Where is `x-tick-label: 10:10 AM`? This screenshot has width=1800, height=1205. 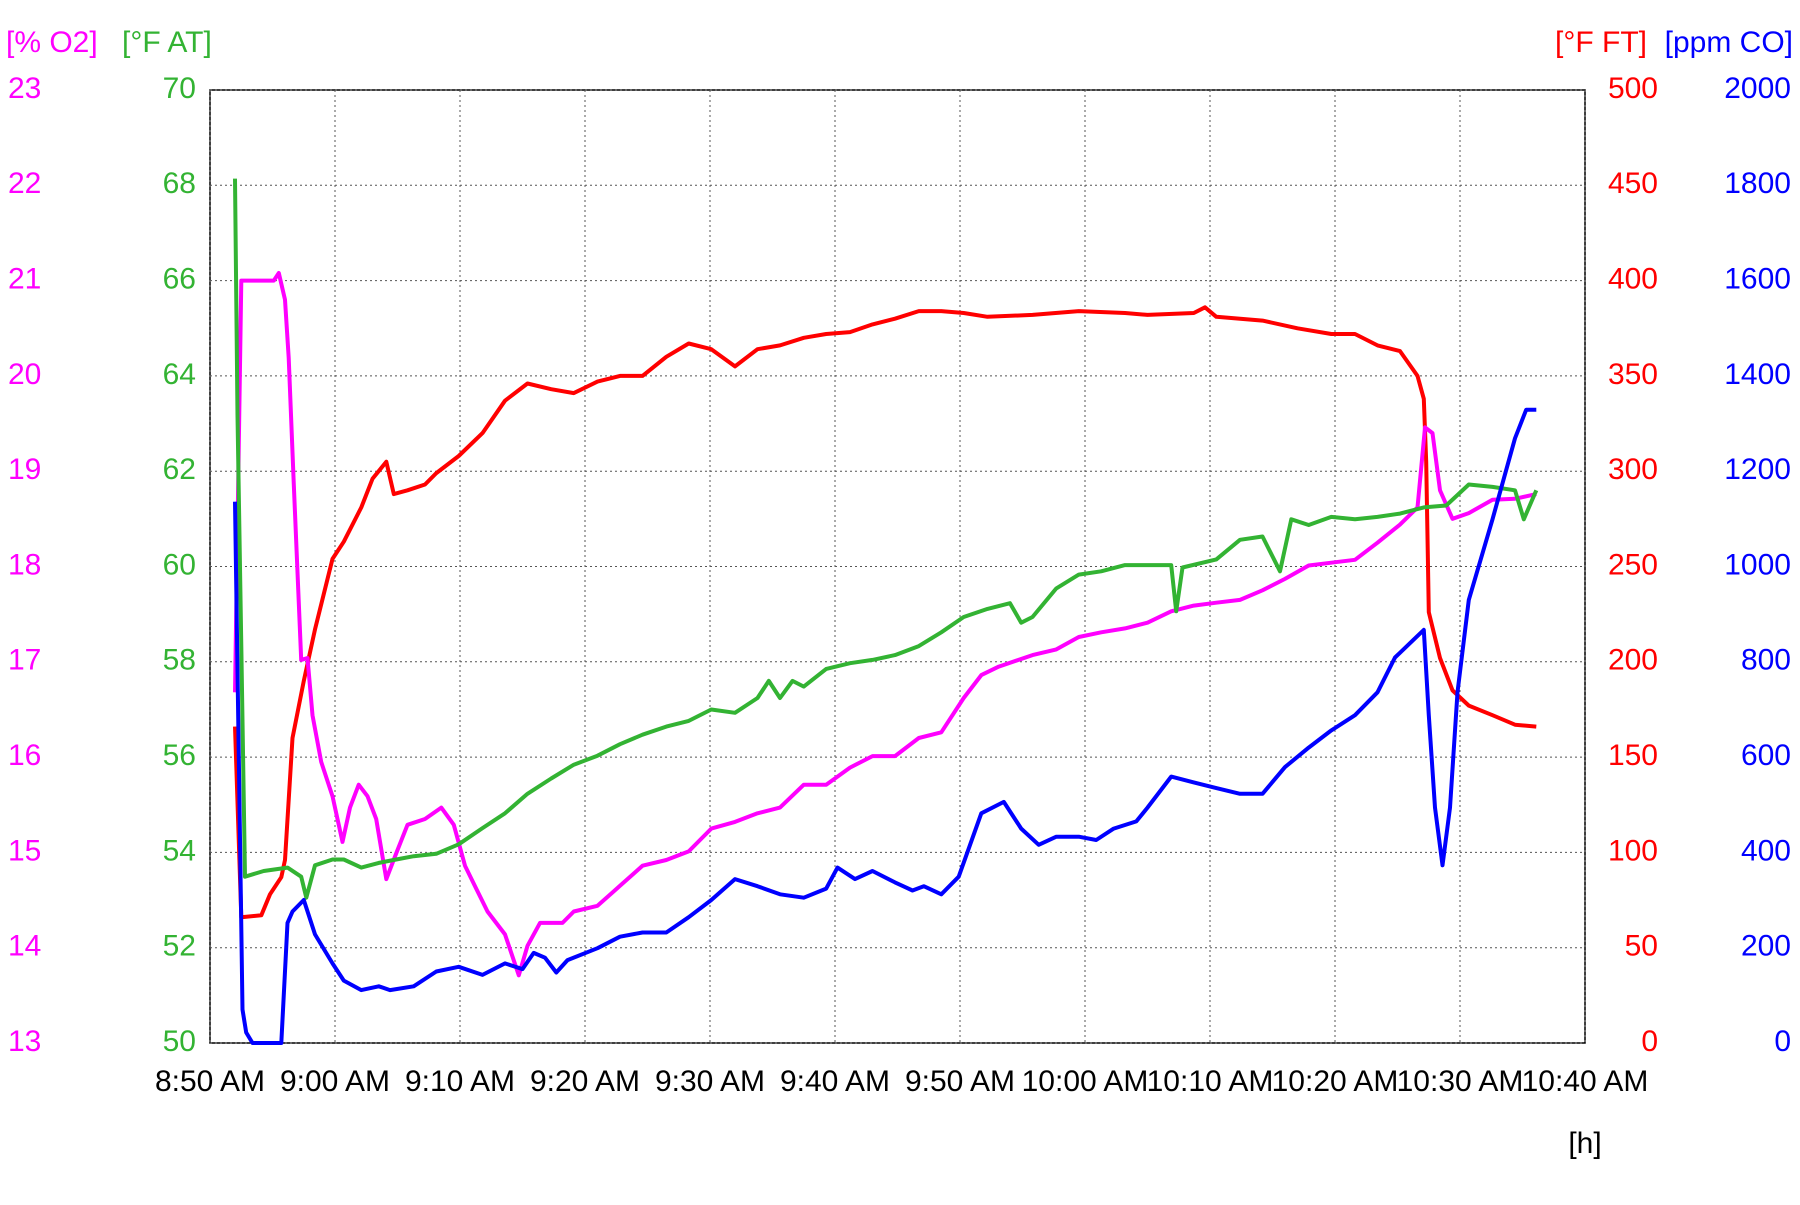 x-tick-label: 10:10 AM is located at coordinates (1210, 1081).